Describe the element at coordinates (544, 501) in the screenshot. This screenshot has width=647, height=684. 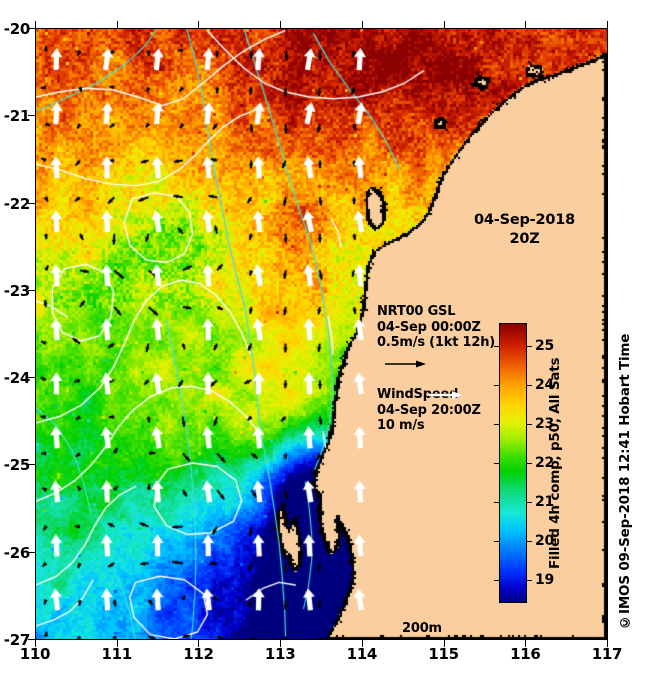
I see `colorbar-tick-label: 21` at that location.